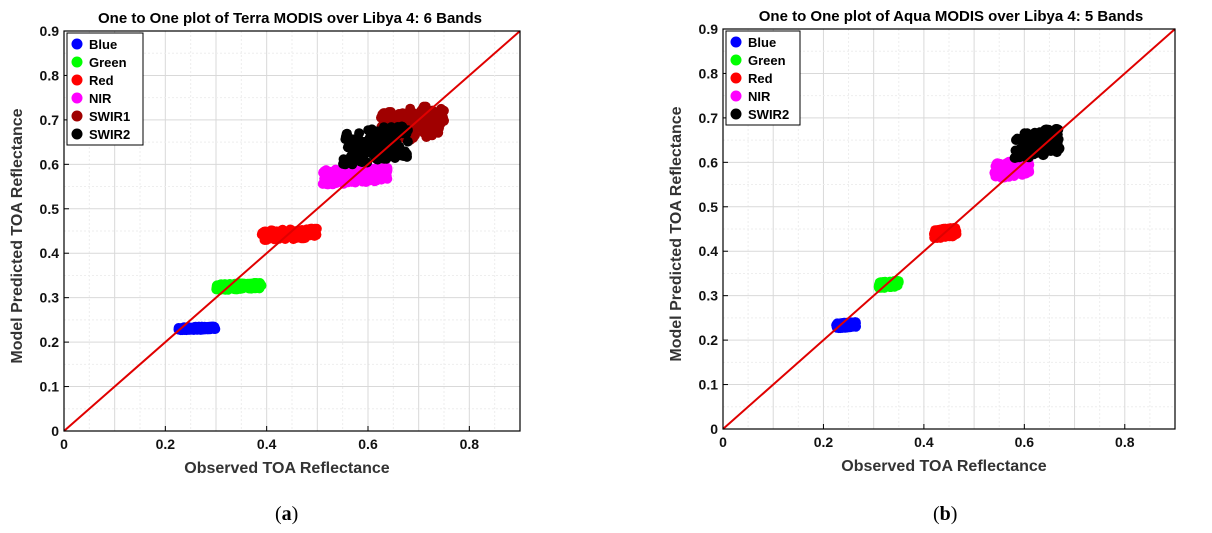 This screenshot has width=1212, height=533. What do you see at coordinates (736, 114) in the screenshot?
I see `legend-marker-swir2` at bounding box center [736, 114].